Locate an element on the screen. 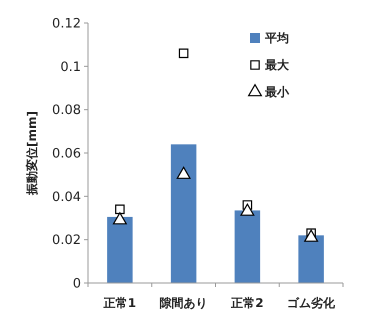 This screenshot has height=328, width=388. x-tick-label: 正常2 is located at coordinates (247, 303).